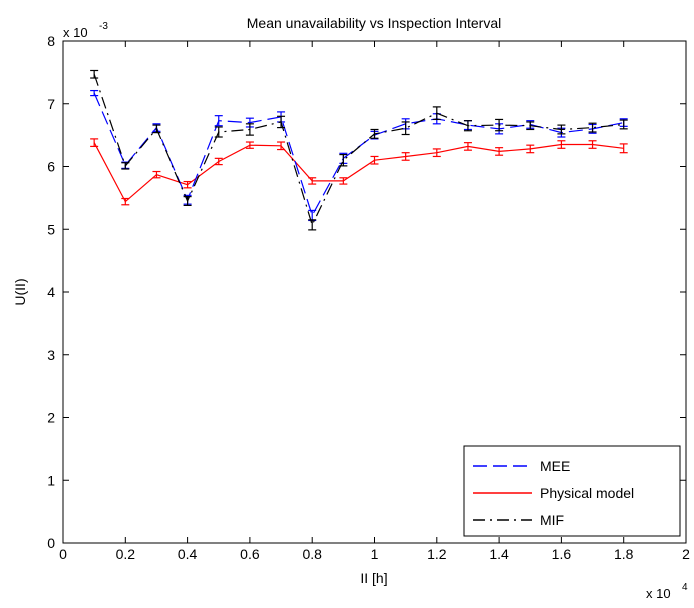 This screenshot has width=694, height=608. Describe the element at coordinates (518, 520) in the screenshot. I see `legend-entry: MIF` at that location.